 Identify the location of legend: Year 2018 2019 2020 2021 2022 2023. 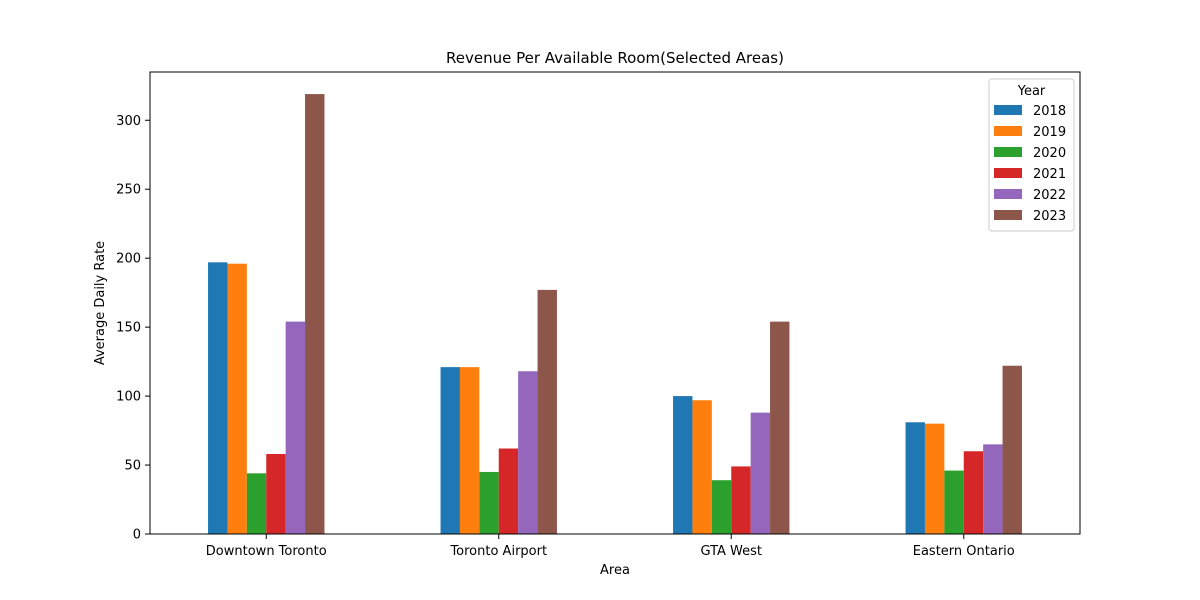
(1031, 155).